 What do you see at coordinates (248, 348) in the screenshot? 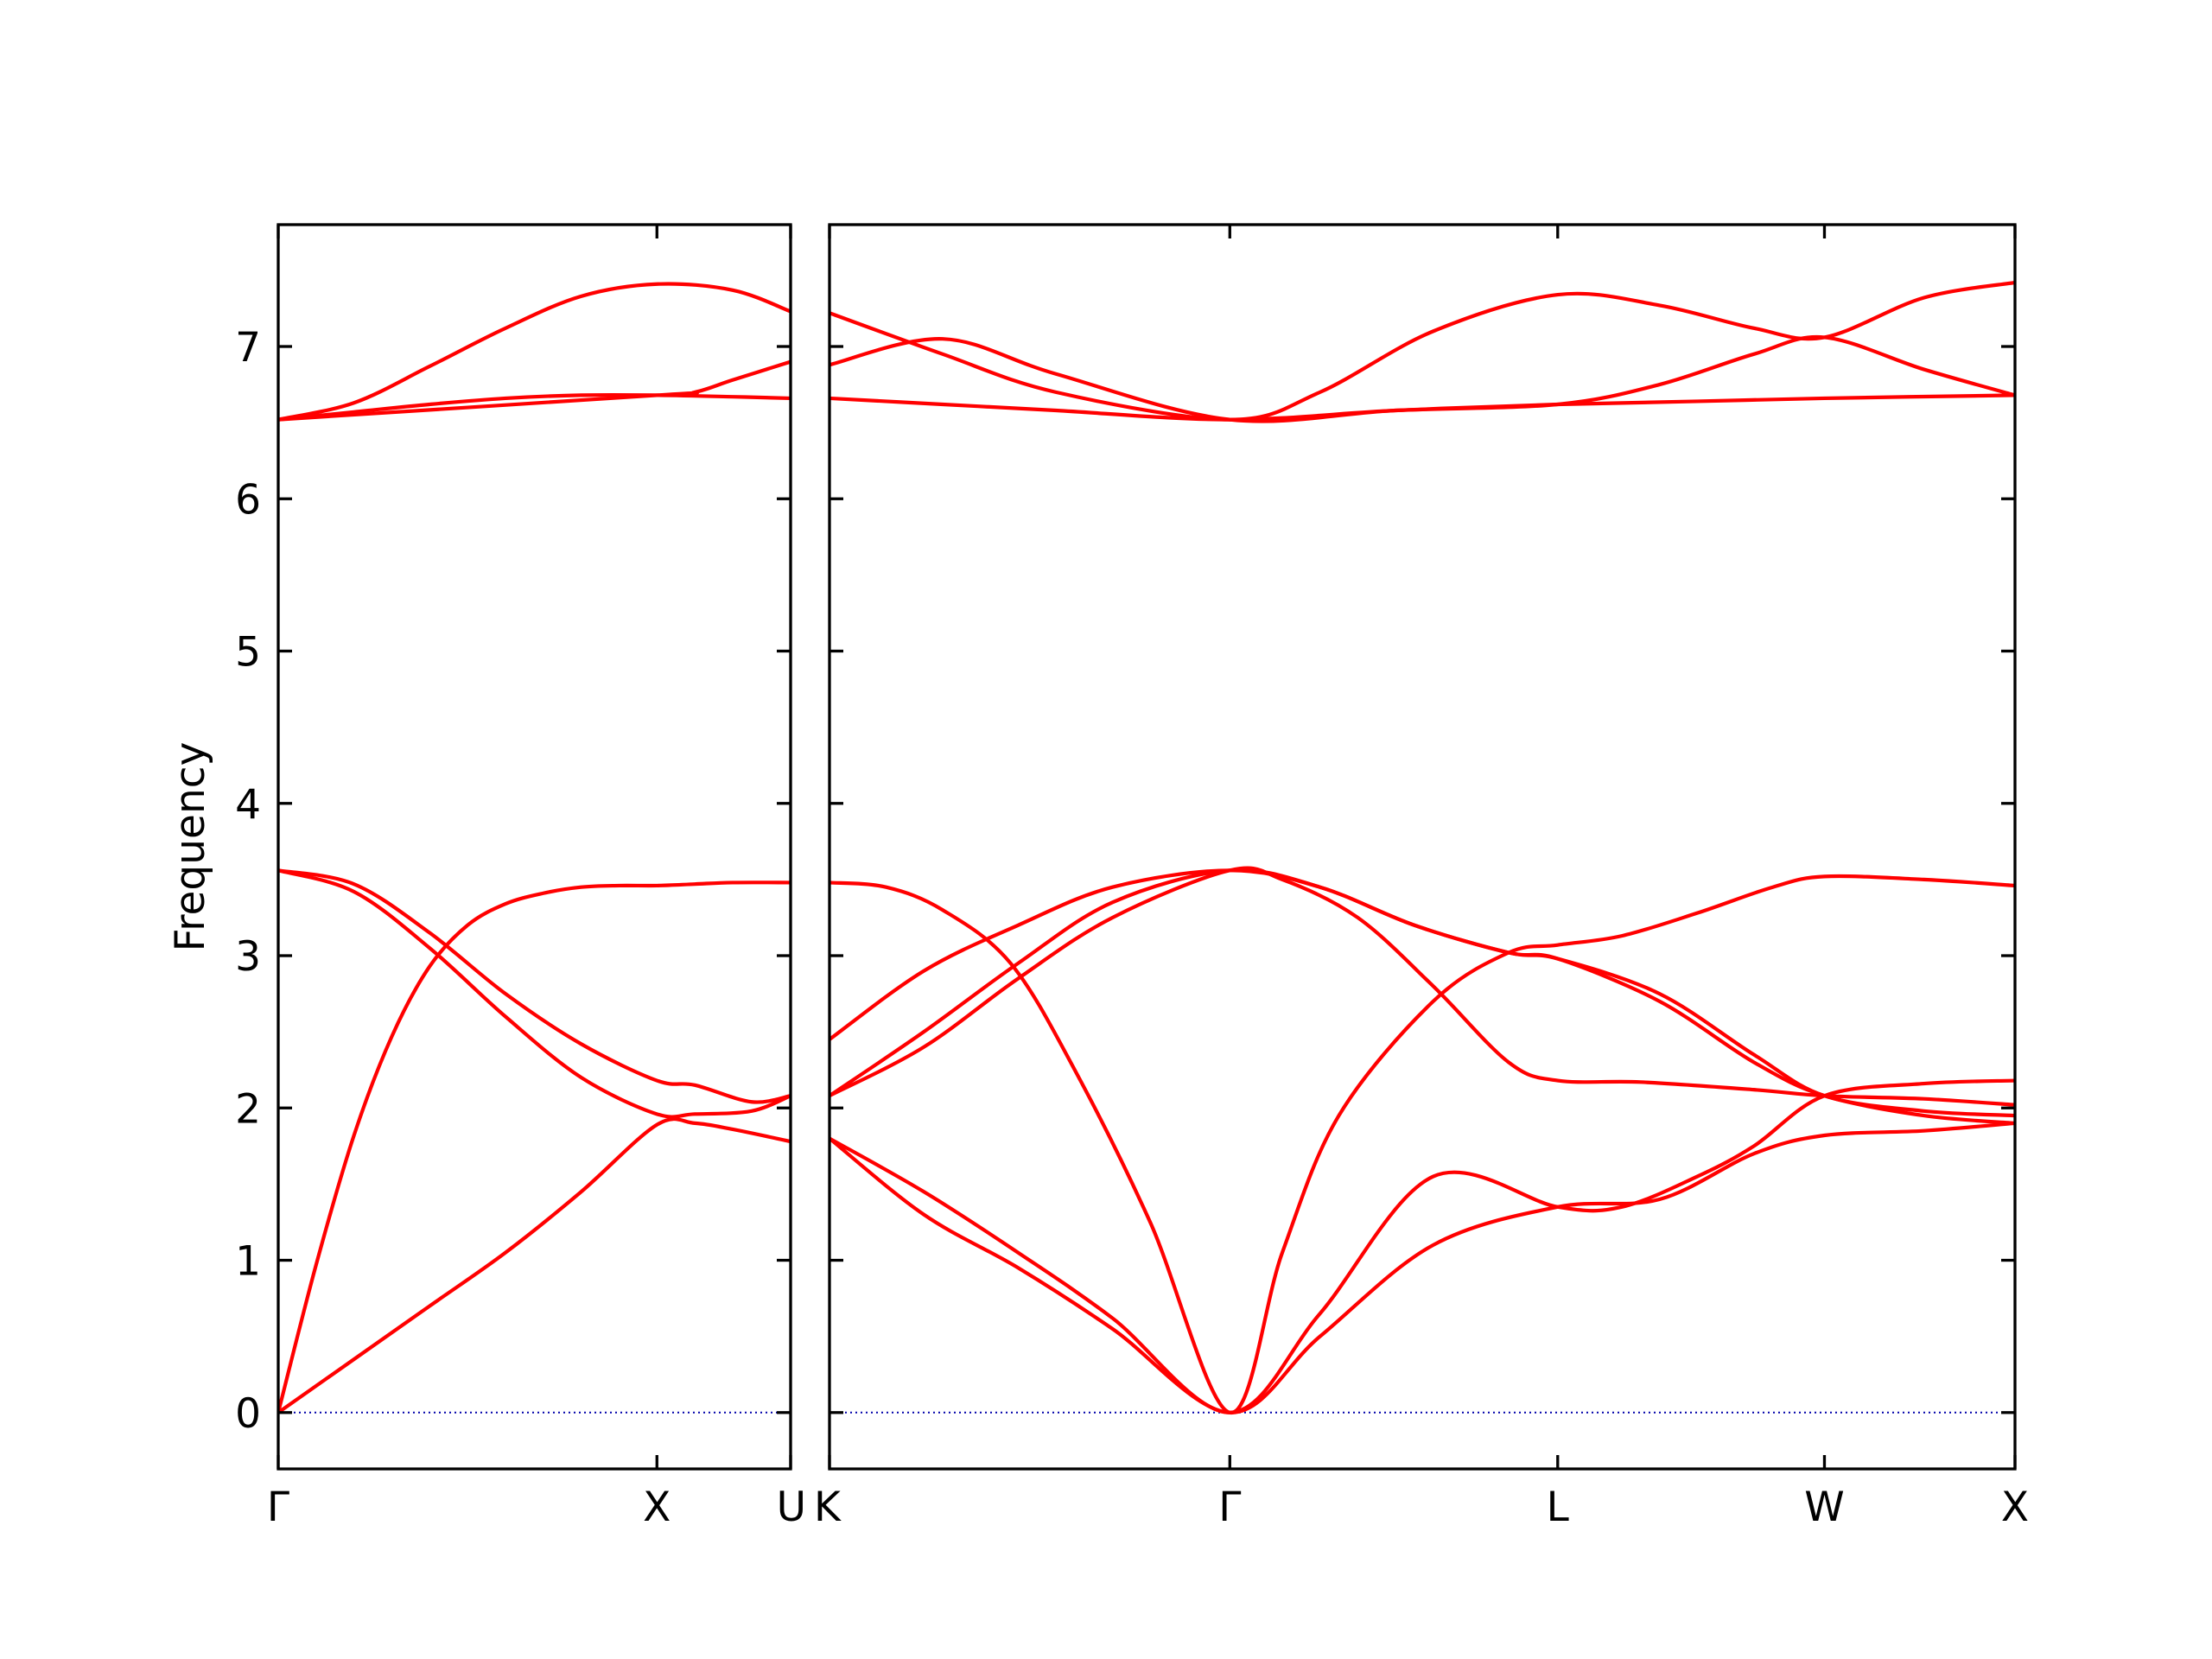
I see `y-tick-label: 7` at bounding box center [248, 348].